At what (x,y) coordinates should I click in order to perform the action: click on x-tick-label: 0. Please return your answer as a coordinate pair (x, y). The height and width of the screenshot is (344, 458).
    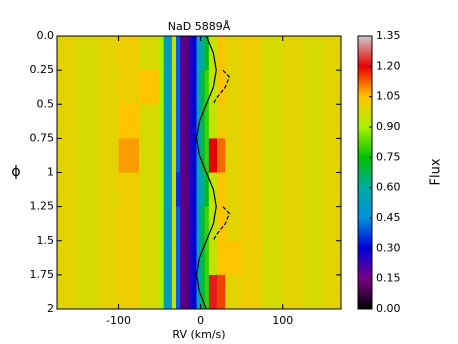
    Looking at the image, I should click on (200, 320).